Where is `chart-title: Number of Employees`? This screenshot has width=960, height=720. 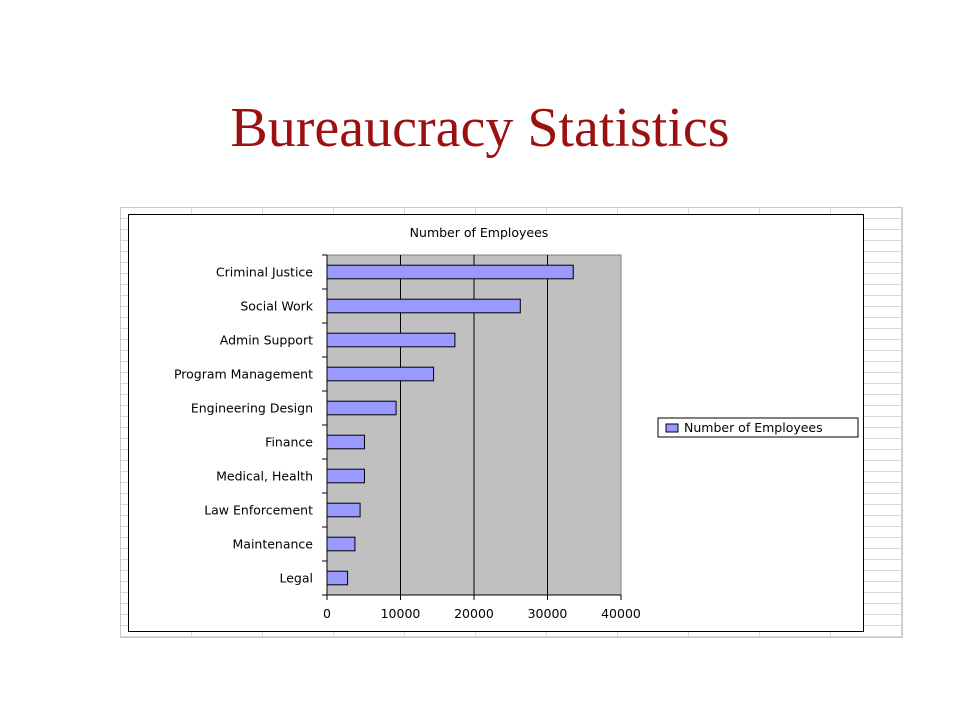 chart-title: Number of Employees is located at coordinates (479, 232).